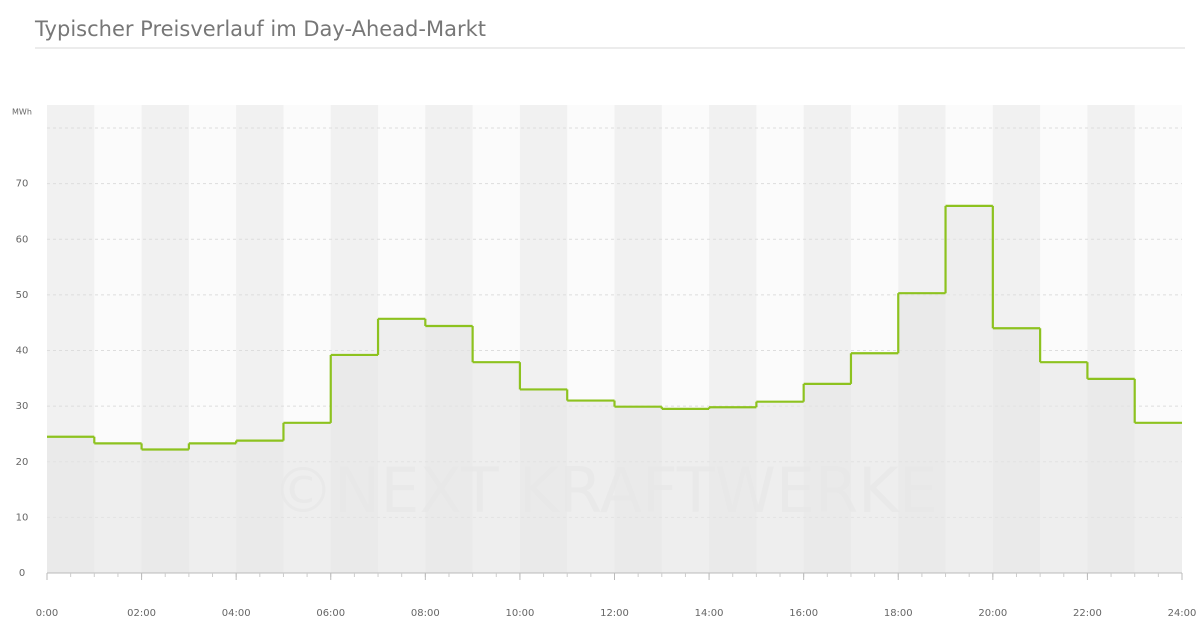 Image resolution: width=1202 pixels, height=622 pixels. What do you see at coordinates (898, 613) in the screenshot?
I see `x-tick-label: 18:00` at bounding box center [898, 613].